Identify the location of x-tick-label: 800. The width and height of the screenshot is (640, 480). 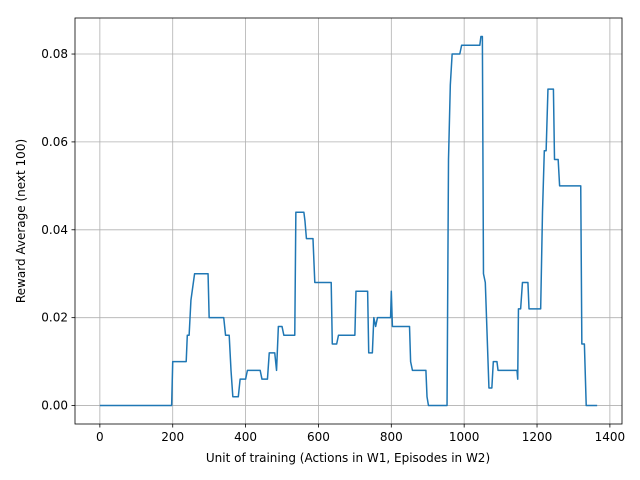
(391, 437).